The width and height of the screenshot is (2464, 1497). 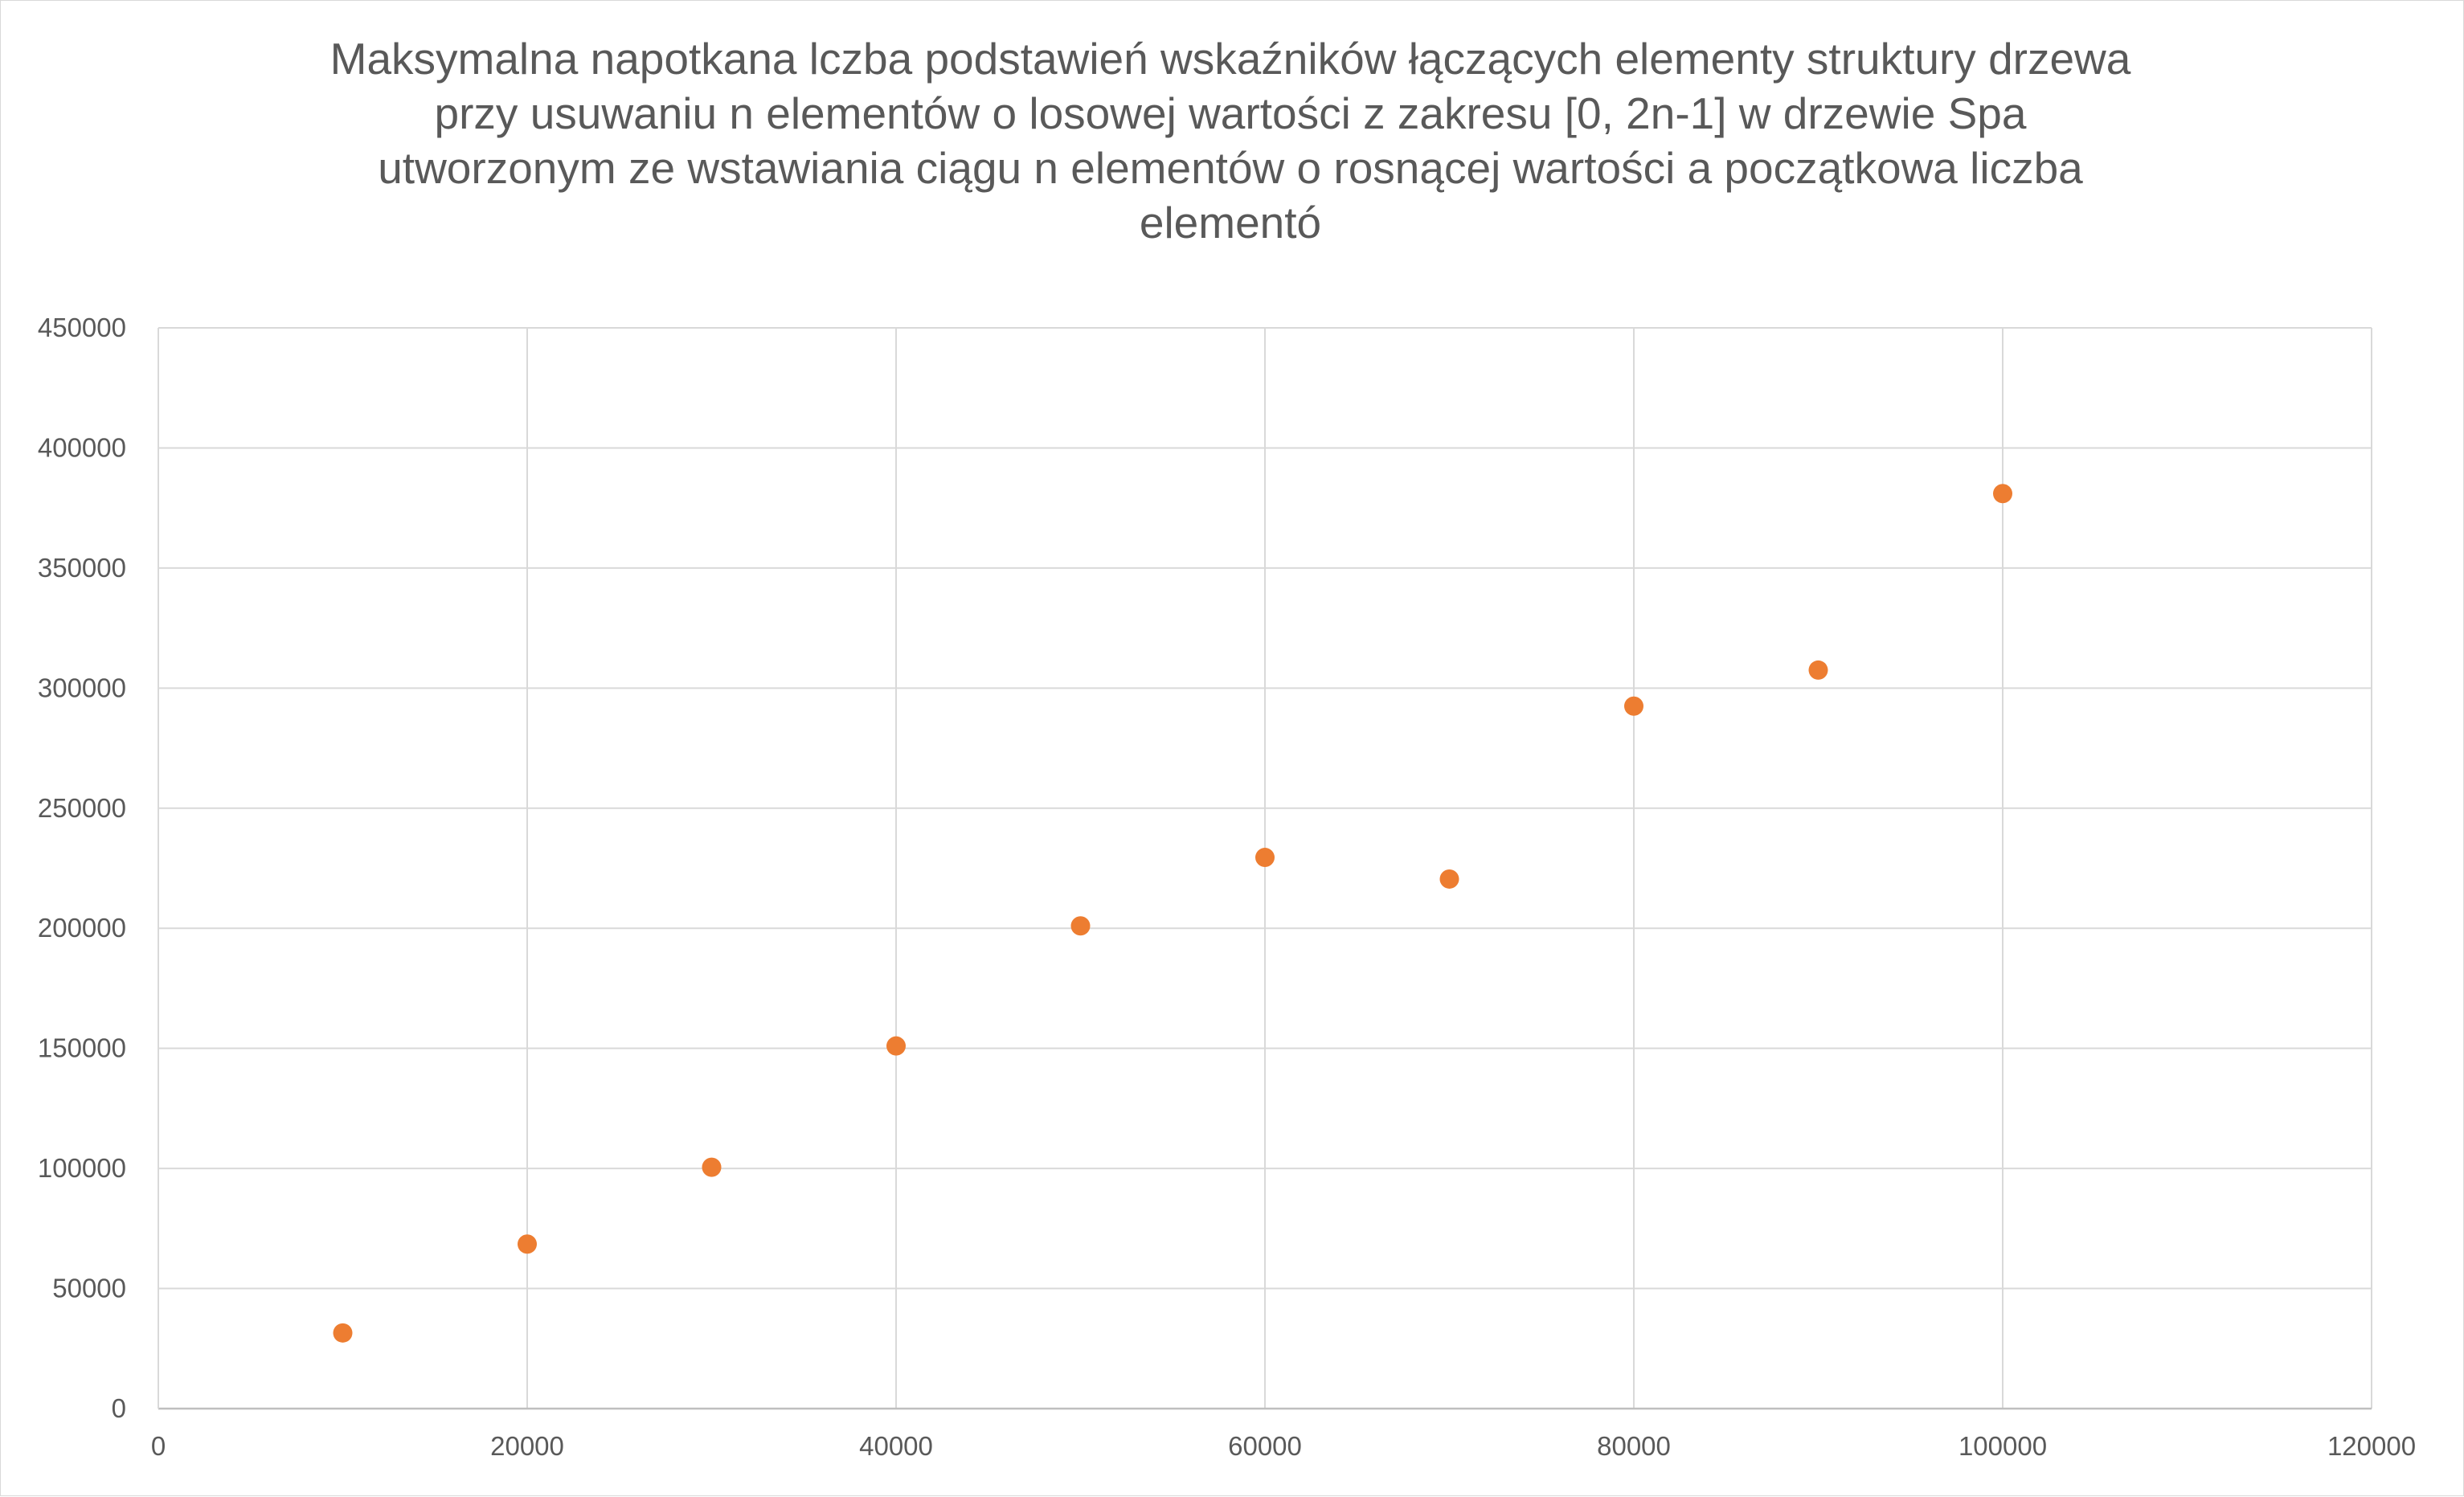 What do you see at coordinates (158, 1446) in the screenshot?
I see `x-tick-label: 0` at bounding box center [158, 1446].